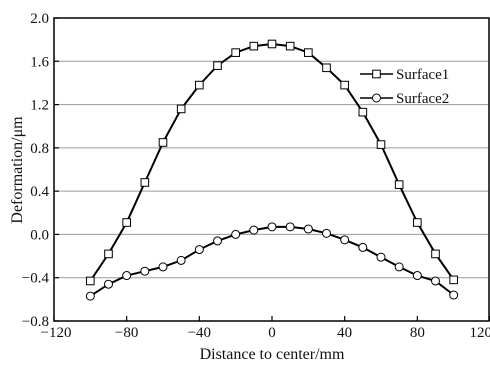  I want to click on x-tick-label: −120, so click(56, 333).